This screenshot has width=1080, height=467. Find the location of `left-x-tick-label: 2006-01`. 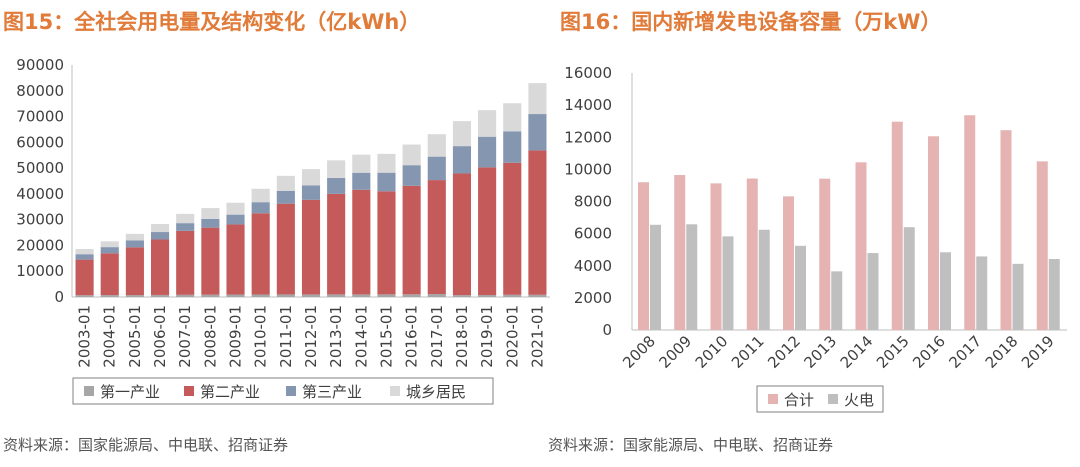

left-x-tick-label: 2006-01 is located at coordinates (160, 336).